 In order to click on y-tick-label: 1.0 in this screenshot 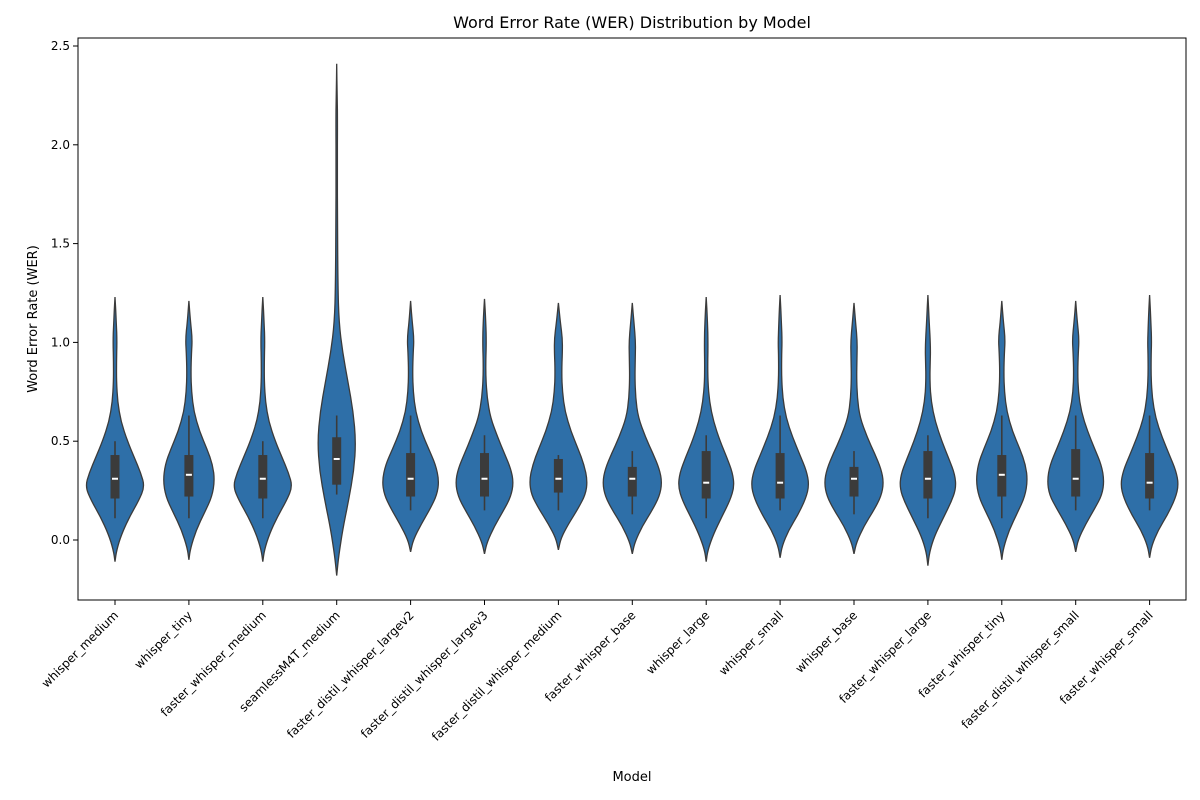, I will do `click(60, 342)`.